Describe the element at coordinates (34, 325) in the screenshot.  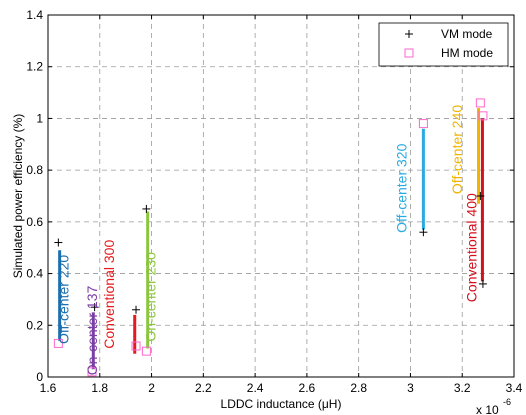
I see `y-tick-label: 0.2` at that location.